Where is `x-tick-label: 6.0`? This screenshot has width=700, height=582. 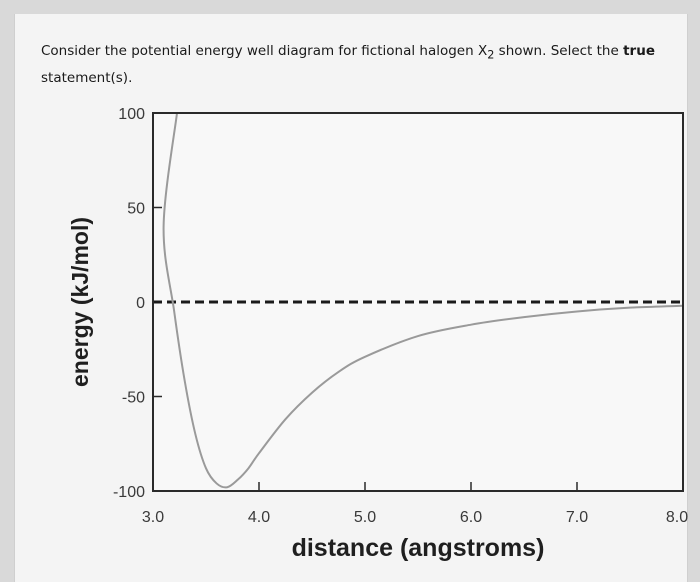 x-tick-label: 6.0 is located at coordinates (471, 517).